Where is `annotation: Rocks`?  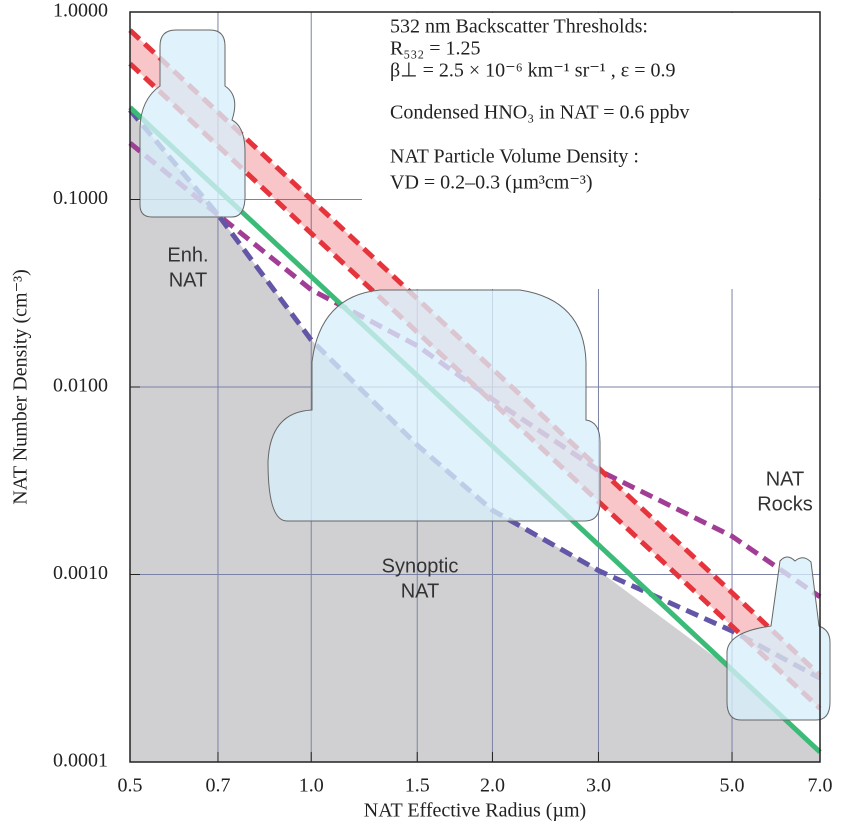 annotation: Rocks is located at coordinates (785, 504).